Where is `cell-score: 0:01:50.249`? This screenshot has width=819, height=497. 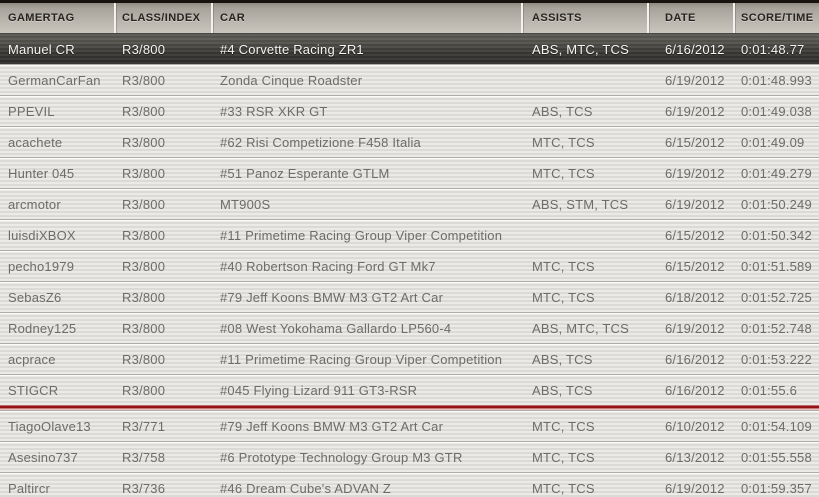 cell-score: 0:01:50.249 is located at coordinates (776, 204).